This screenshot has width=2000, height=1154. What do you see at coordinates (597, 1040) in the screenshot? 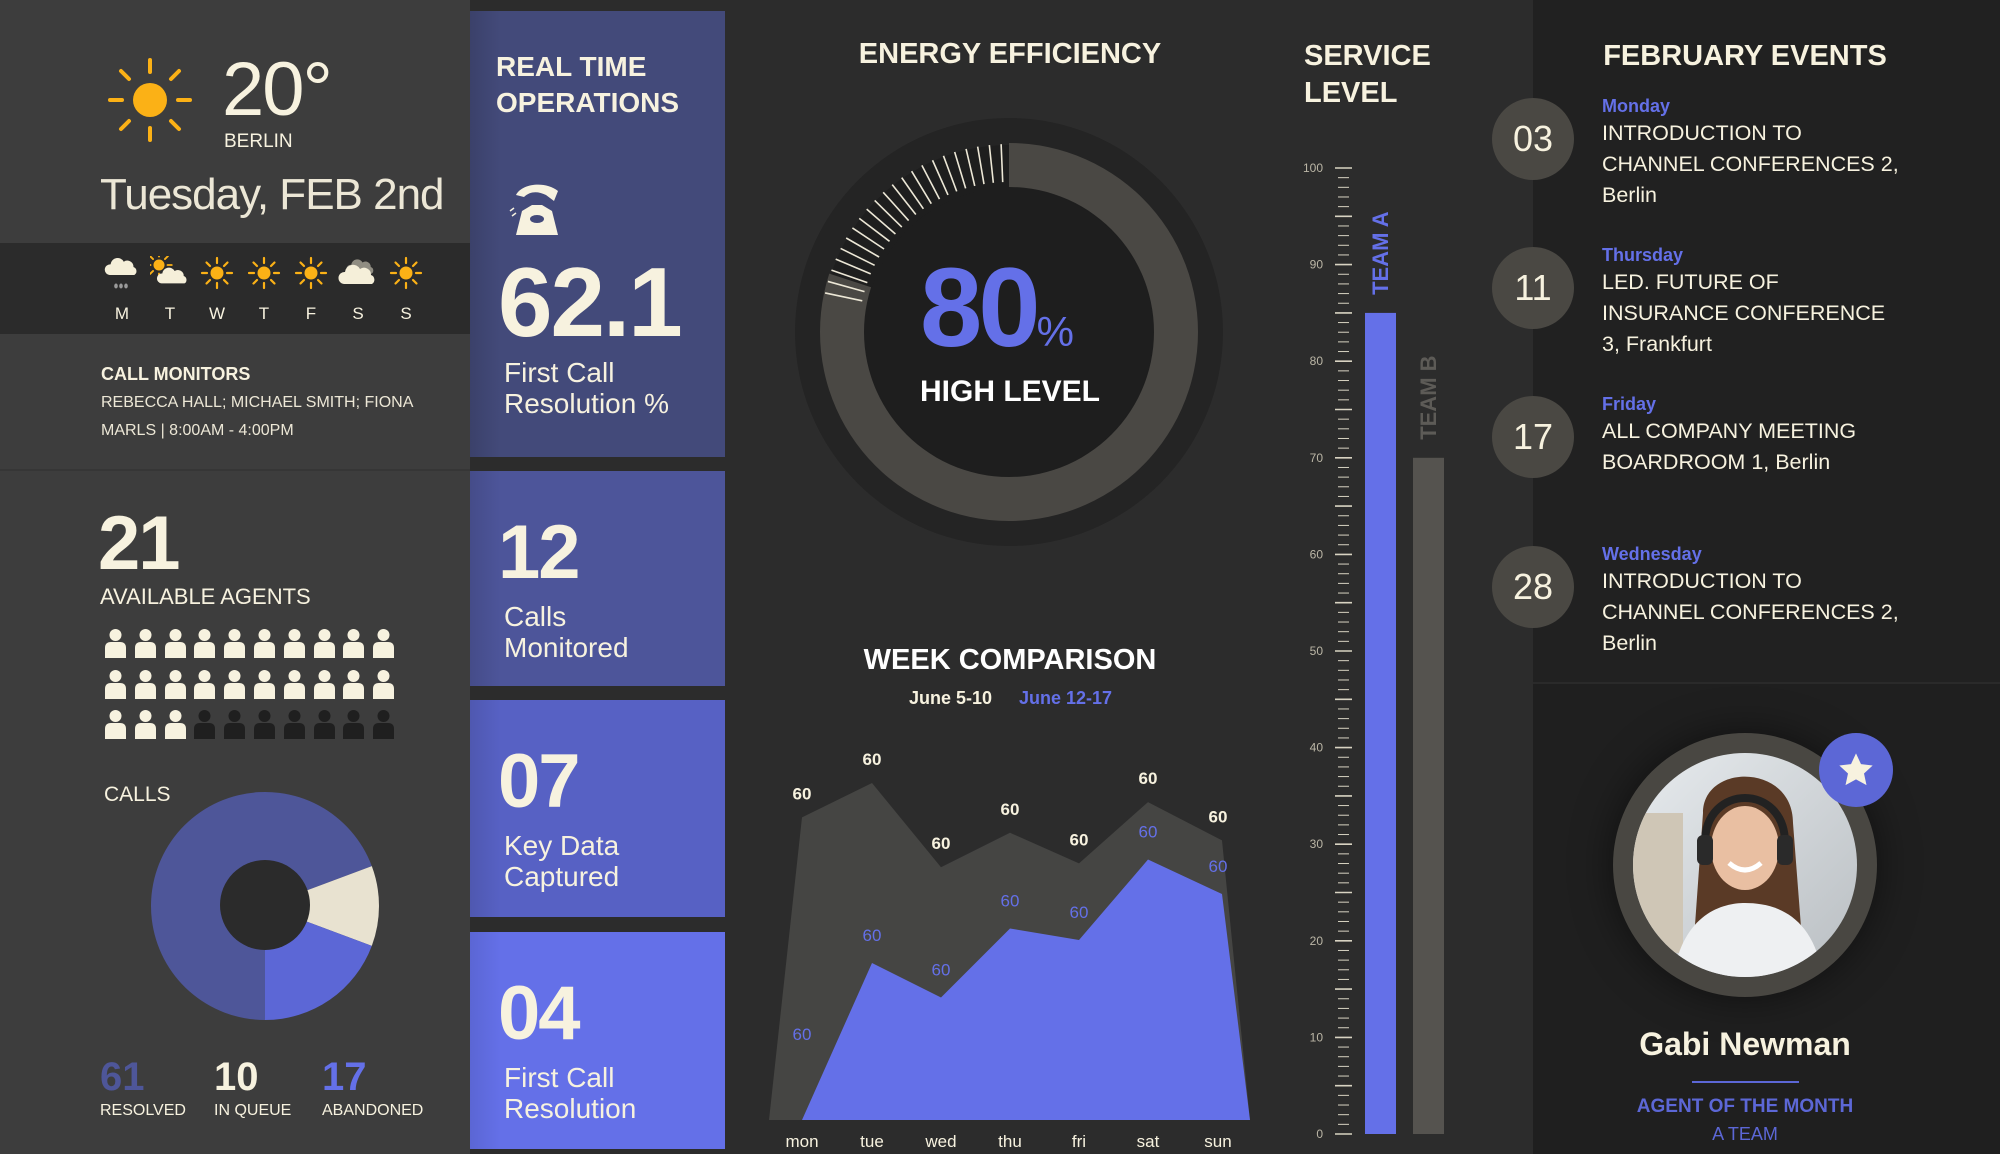
I see `tile-first-call-resolution: 04 First Call Resolution` at bounding box center [597, 1040].